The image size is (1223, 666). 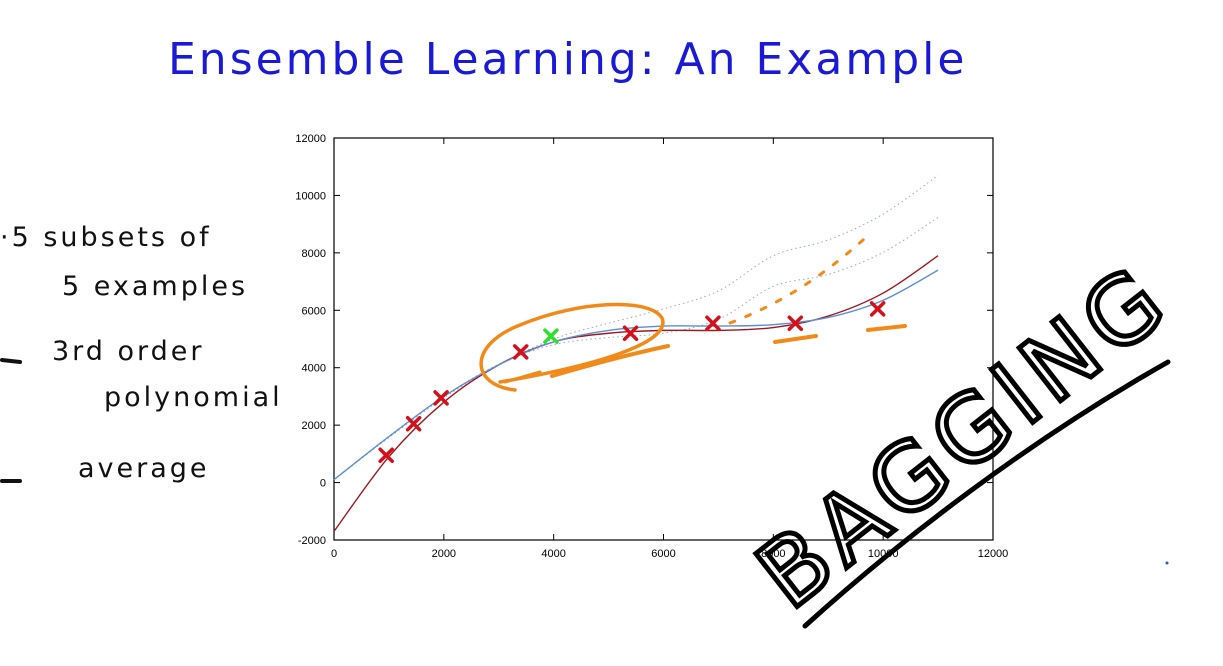 What do you see at coordinates (193, 397) in the screenshot?
I see `note-order-line2: polynomial` at bounding box center [193, 397].